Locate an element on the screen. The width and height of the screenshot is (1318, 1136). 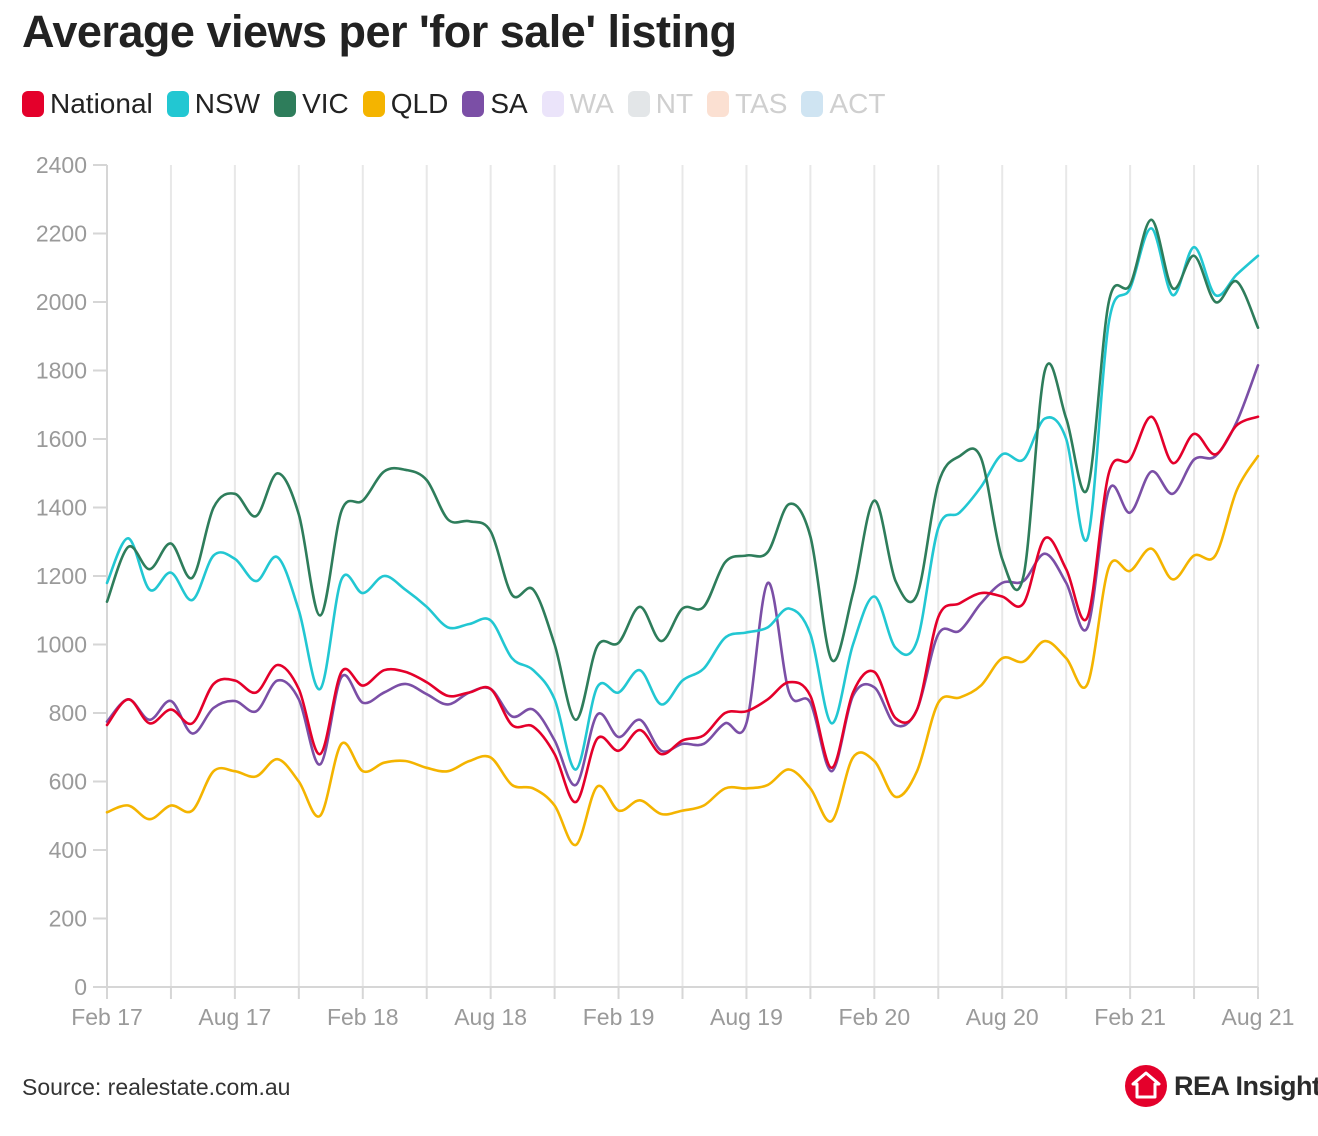
legend-item-vic: VIC is located at coordinates (311, 104).